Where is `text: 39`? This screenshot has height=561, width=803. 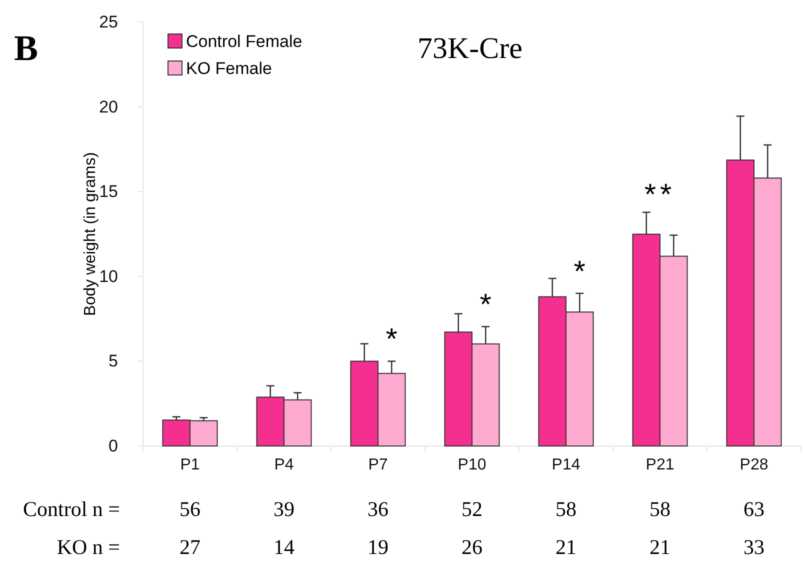 text: 39 is located at coordinates (284, 509).